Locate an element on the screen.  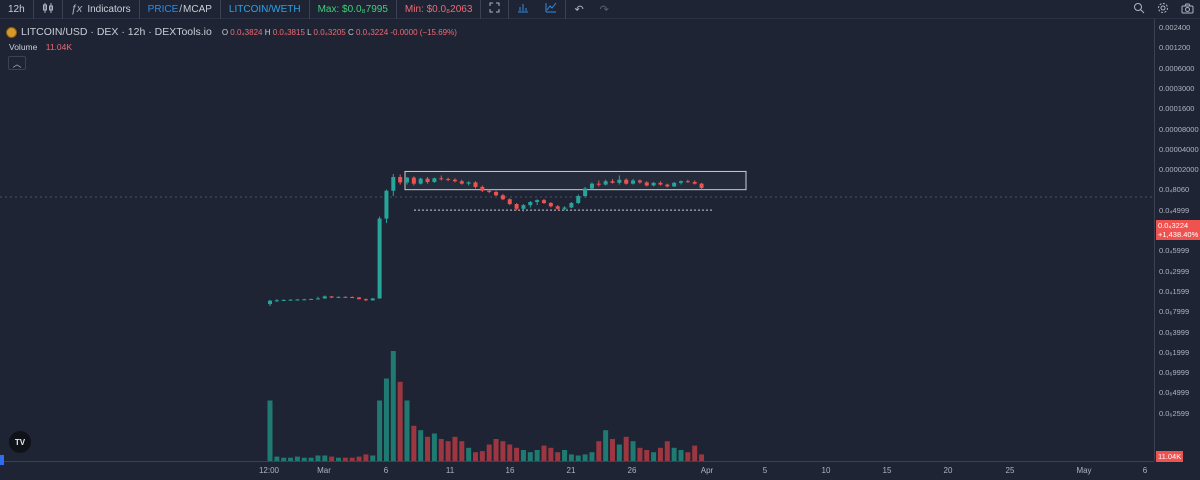
price-tick-label: 0.0₆3999 is located at coordinates (1174, 332).